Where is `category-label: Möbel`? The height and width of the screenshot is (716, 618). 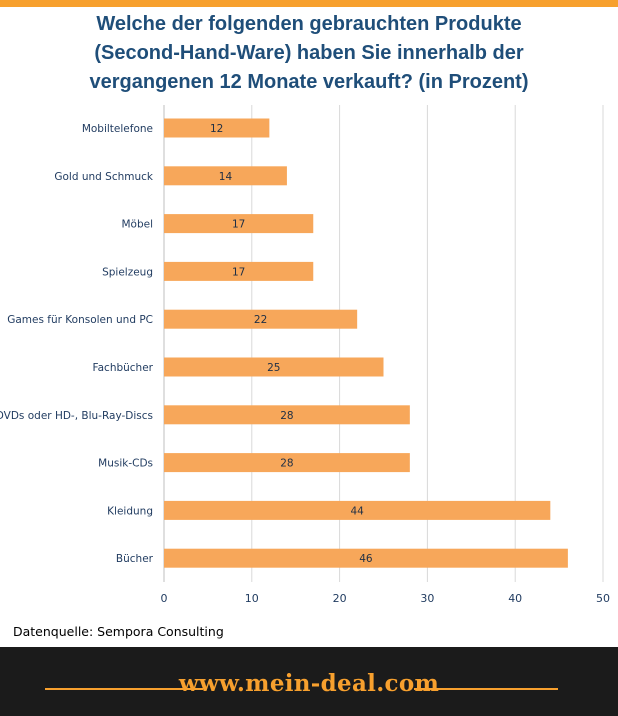
category-label: Möbel is located at coordinates (137, 225).